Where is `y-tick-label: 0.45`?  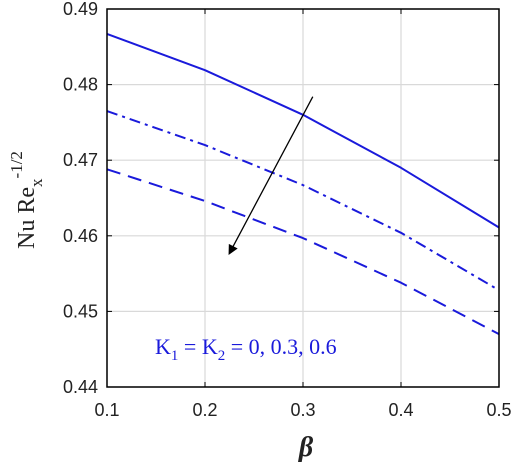 y-tick-label: 0.45 is located at coordinates (80, 311).